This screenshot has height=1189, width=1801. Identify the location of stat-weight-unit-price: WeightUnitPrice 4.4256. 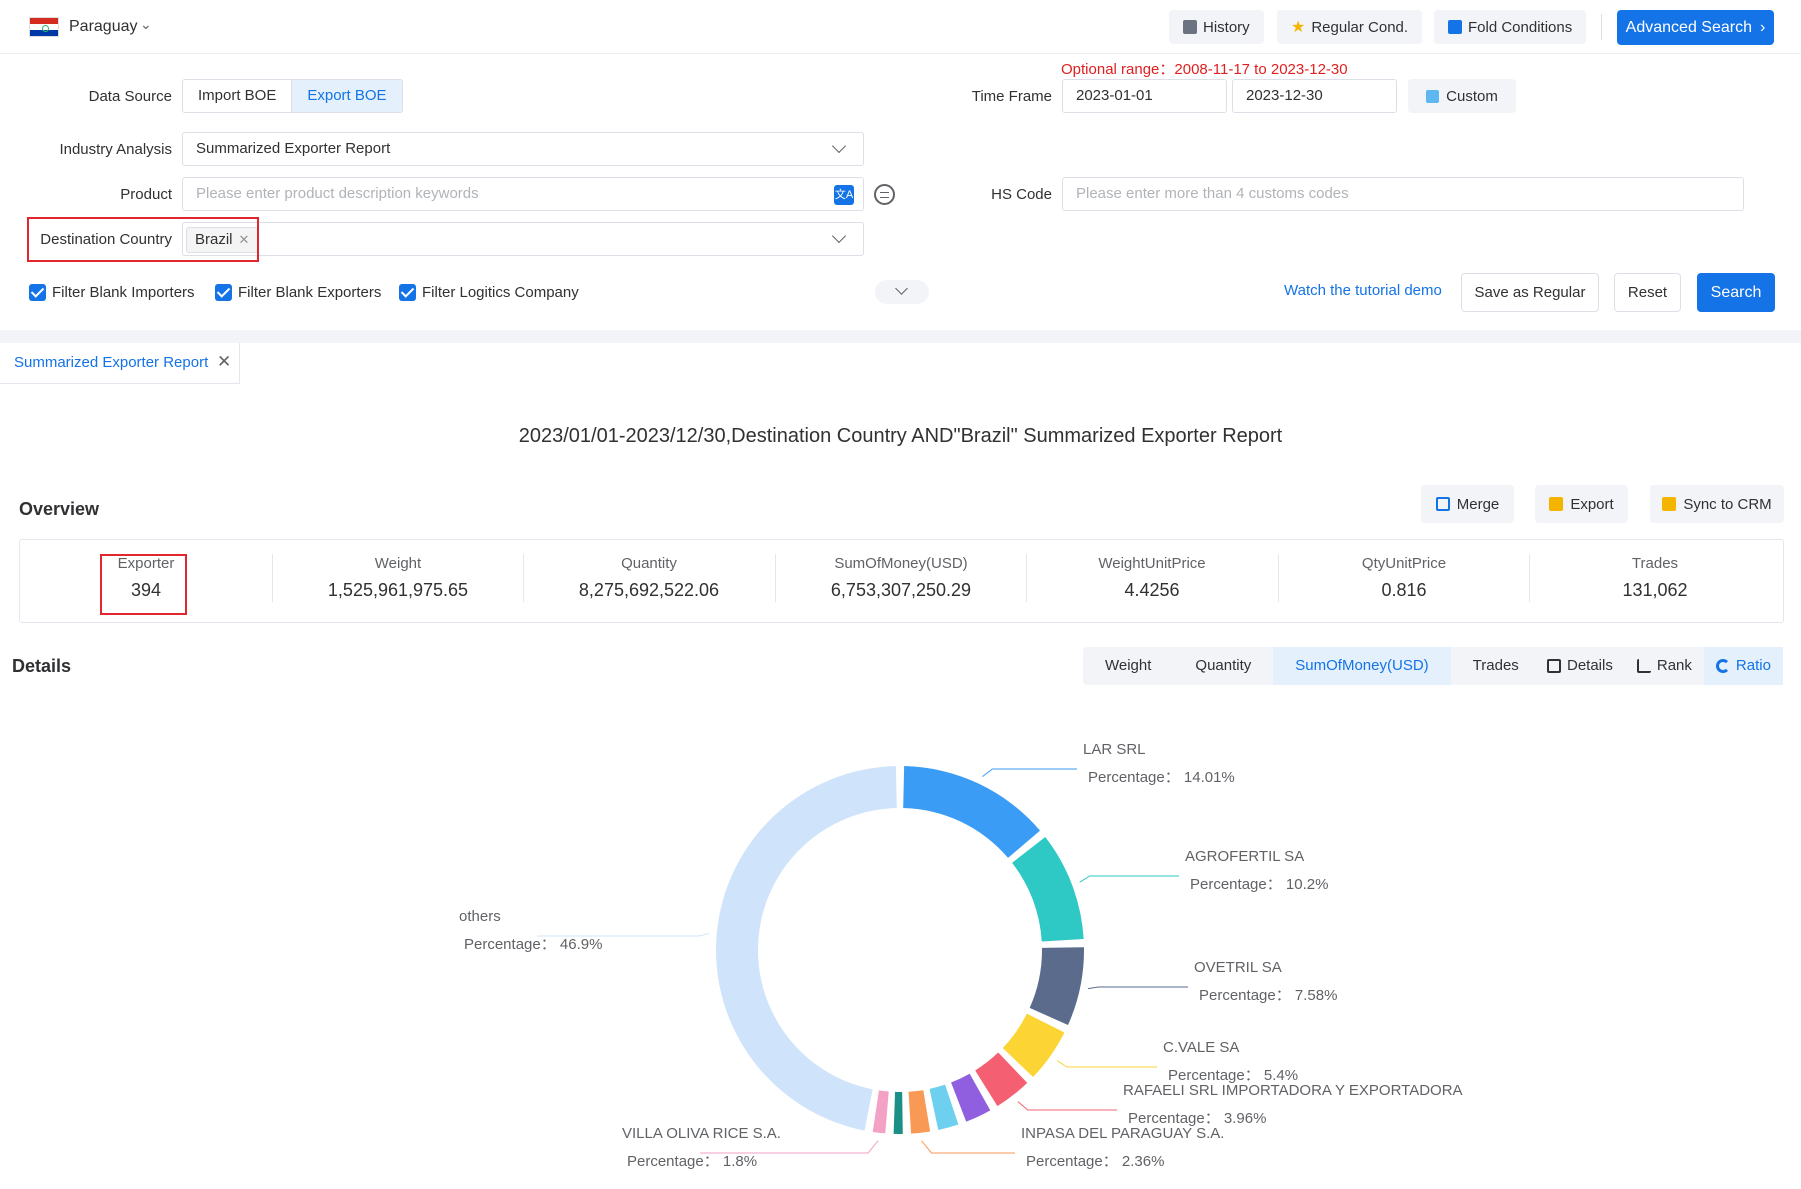
(1152, 577).